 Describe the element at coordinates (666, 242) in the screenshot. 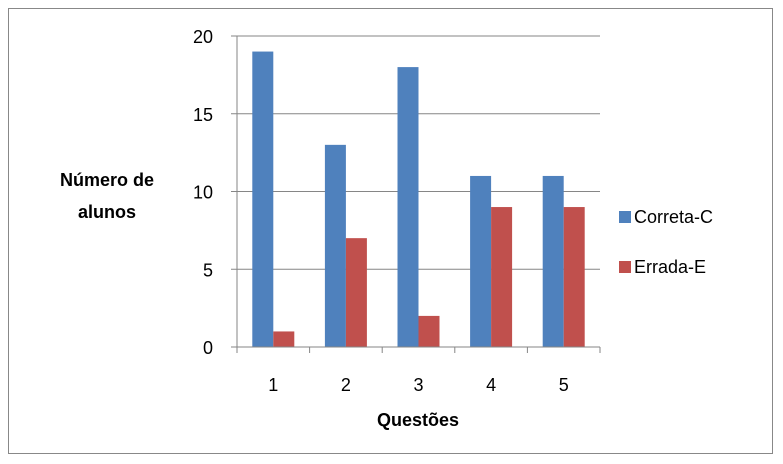

I see `legend: Correta-C Errada-E` at that location.